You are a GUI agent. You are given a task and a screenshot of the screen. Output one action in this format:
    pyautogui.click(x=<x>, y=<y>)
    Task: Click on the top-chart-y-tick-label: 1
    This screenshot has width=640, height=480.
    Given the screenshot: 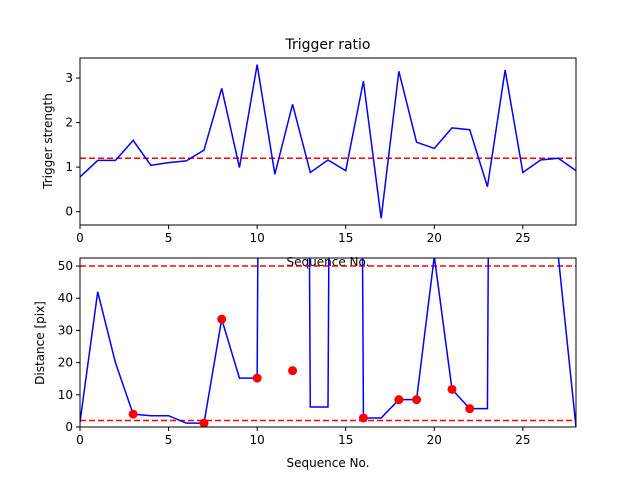 What is the action you would take?
    pyautogui.click(x=69, y=167)
    